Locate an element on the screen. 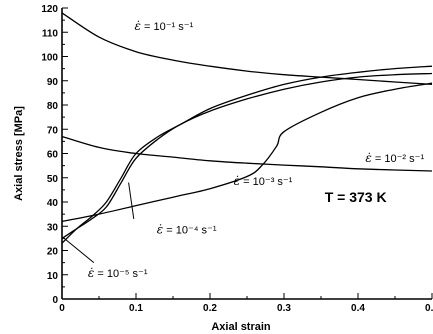 This screenshot has height=334, width=433. strain-rate-label: ε̇ = 10⁻² s⁻¹ is located at coordinates (394, 158).